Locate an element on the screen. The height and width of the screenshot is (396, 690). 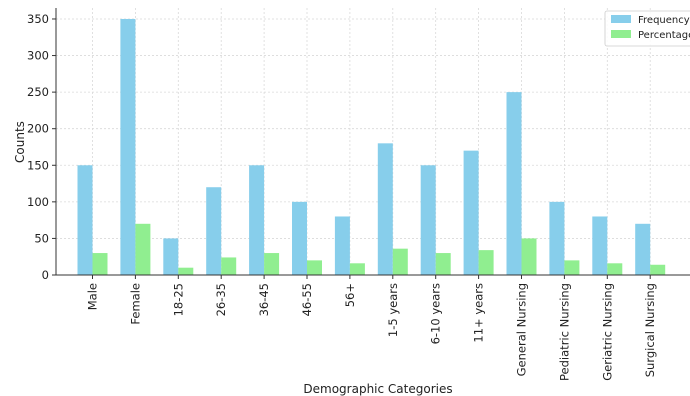
y-tick-label: 50 is located at coordinates (41, 238).